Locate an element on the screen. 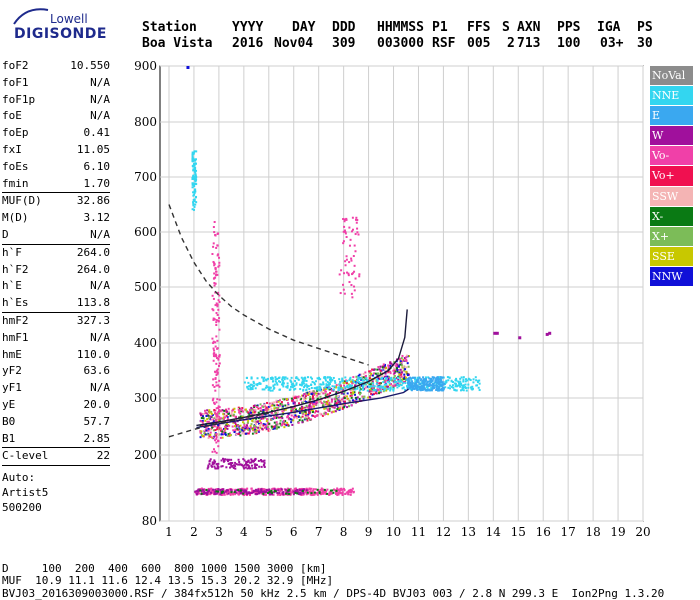 Image resolution: width=700 pixels, height=600 pixels. param-value: 3.12 is located at coordinates (97, 218).